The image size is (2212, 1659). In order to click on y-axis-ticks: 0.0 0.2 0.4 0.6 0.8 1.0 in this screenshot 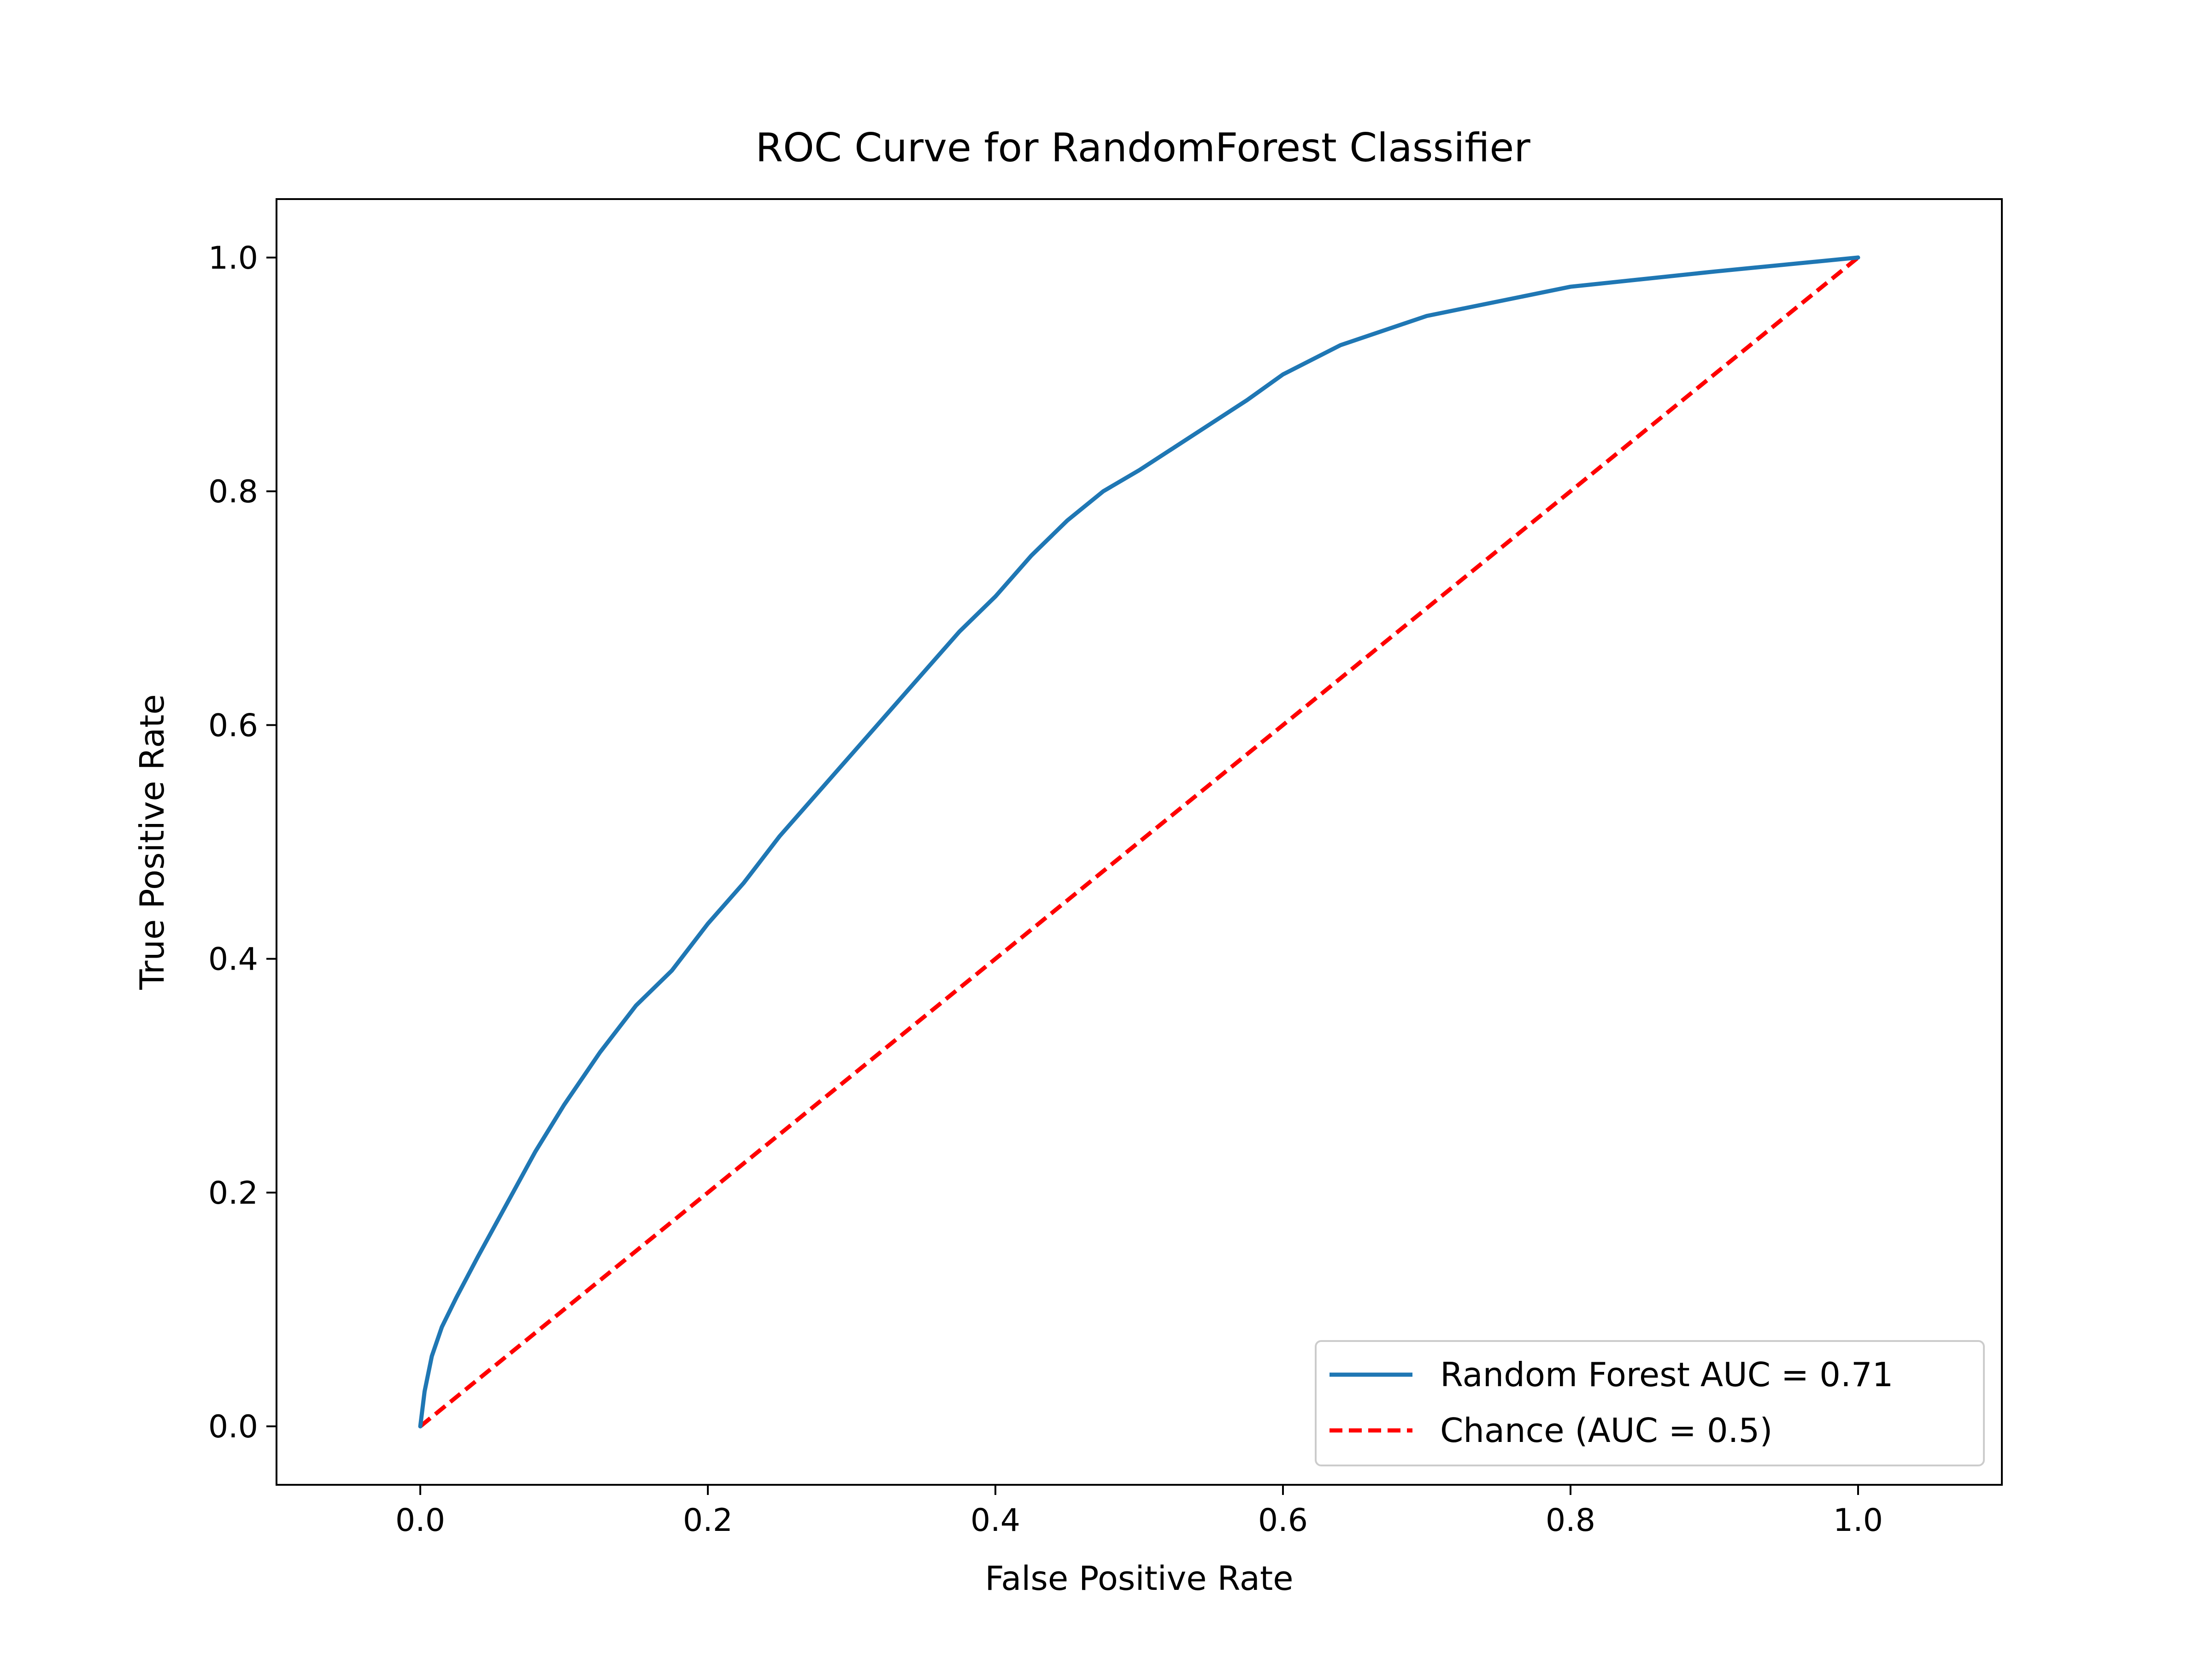, I will do `click(242, 842)`.